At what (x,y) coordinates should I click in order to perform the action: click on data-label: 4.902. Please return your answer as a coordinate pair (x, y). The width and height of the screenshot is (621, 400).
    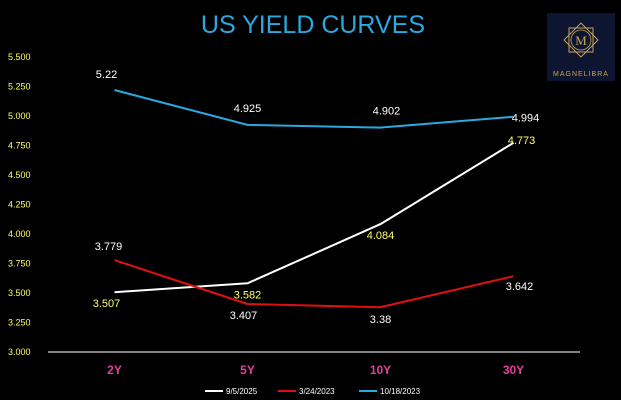
    Looking at the image, I should click on (387, 112).